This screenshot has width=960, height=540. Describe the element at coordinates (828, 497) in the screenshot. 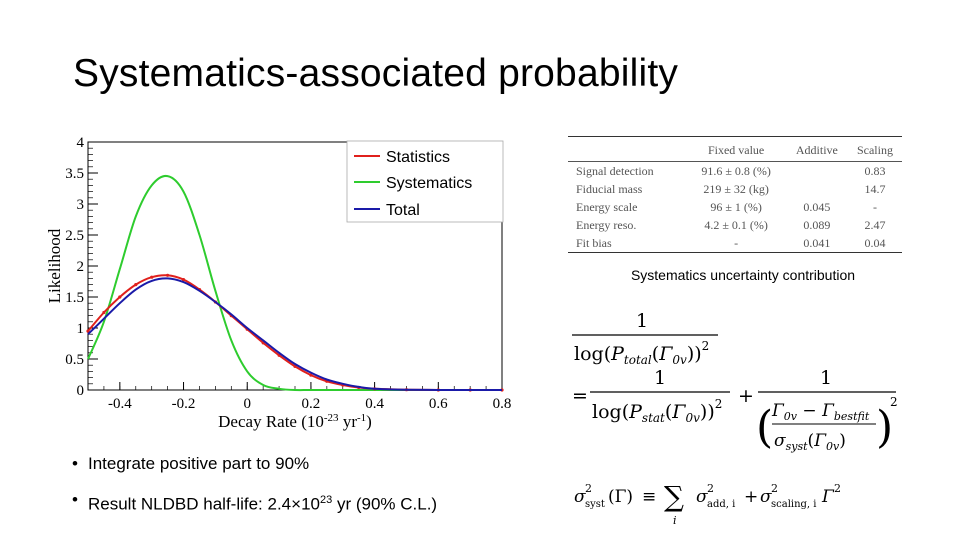

I see `formula2-gamma: Γ` at that location.